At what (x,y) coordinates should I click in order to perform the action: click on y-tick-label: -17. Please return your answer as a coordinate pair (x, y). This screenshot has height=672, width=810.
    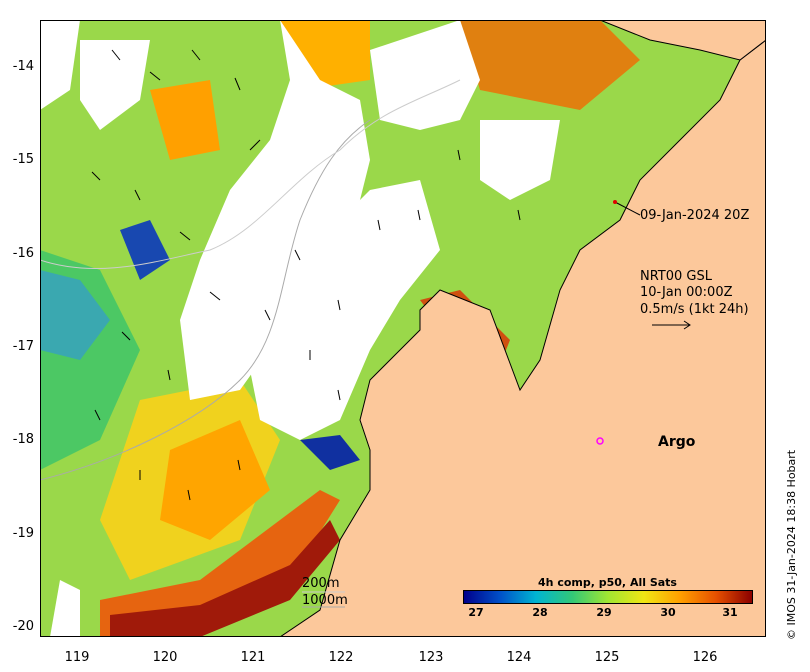
    Looking at the image, I should click on (23, 346).